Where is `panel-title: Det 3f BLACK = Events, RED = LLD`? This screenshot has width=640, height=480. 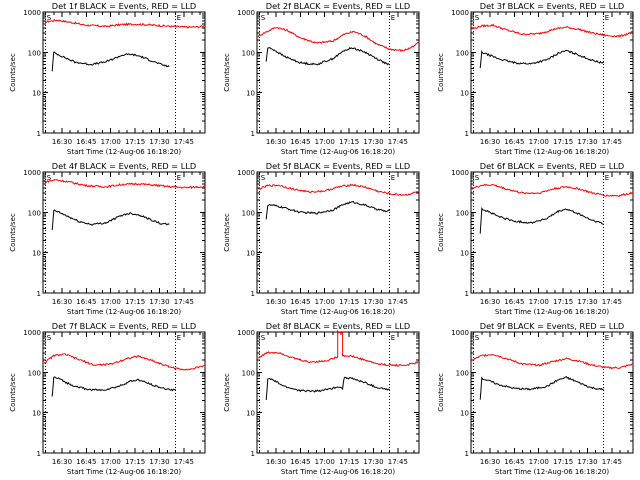
panel-title: Det 3f BLACK = Events, RED = LLD is located at coordinates (552, 6).